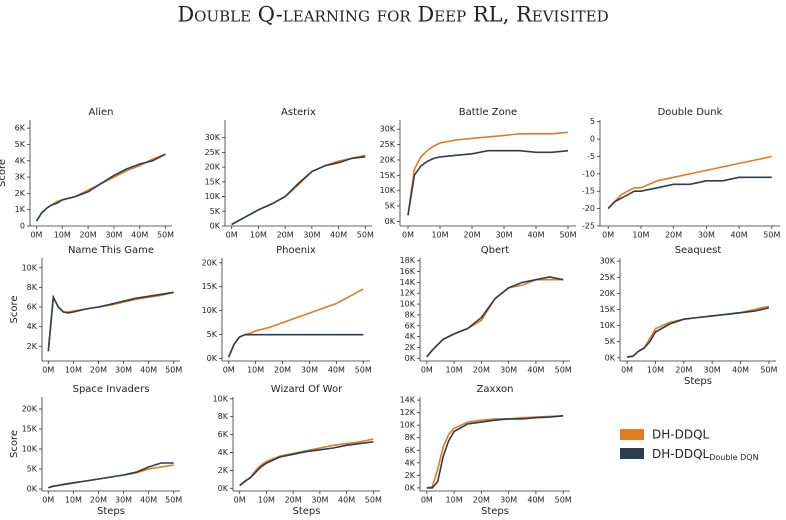 This screenshot has width=786, height=520. Describe the element at coordinates (698, 250) in the screenshot. I see `panel-title: Seaquest` at that location.